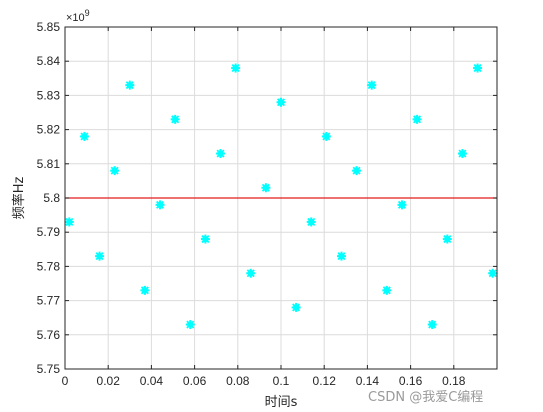  What do you see at coordinates (19, 198) in the screenshot?
I see `y-axis-label: 频率Hz` at bounding box center [19, 198].